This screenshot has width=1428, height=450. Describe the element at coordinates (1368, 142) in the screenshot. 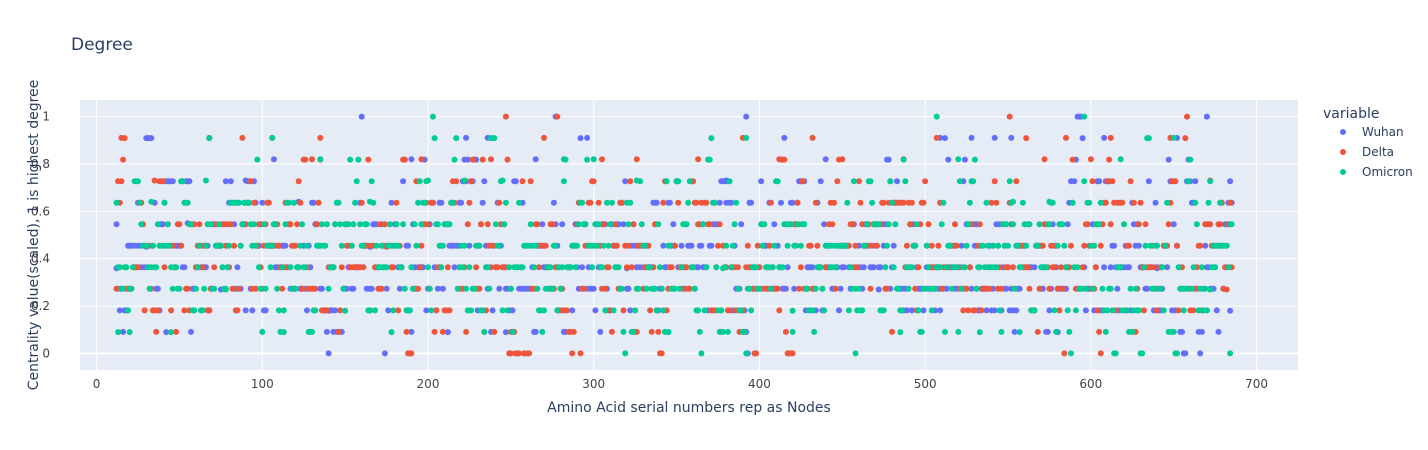

I see `legend: variable Wuhan Delta Omicron` at that location.